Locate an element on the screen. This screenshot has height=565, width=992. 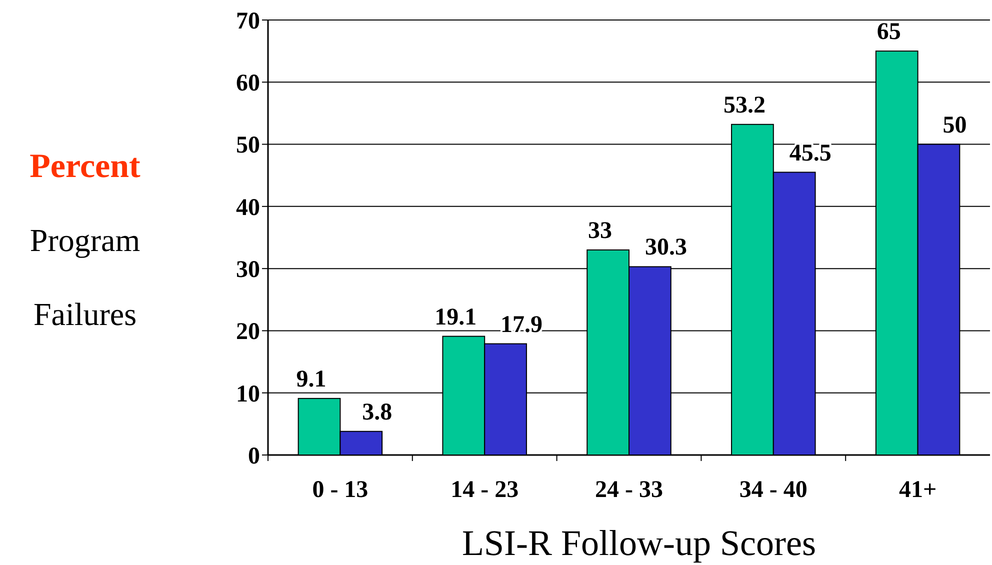
x-tick-label: 0 - 13 is located at coordinates (340, 490).